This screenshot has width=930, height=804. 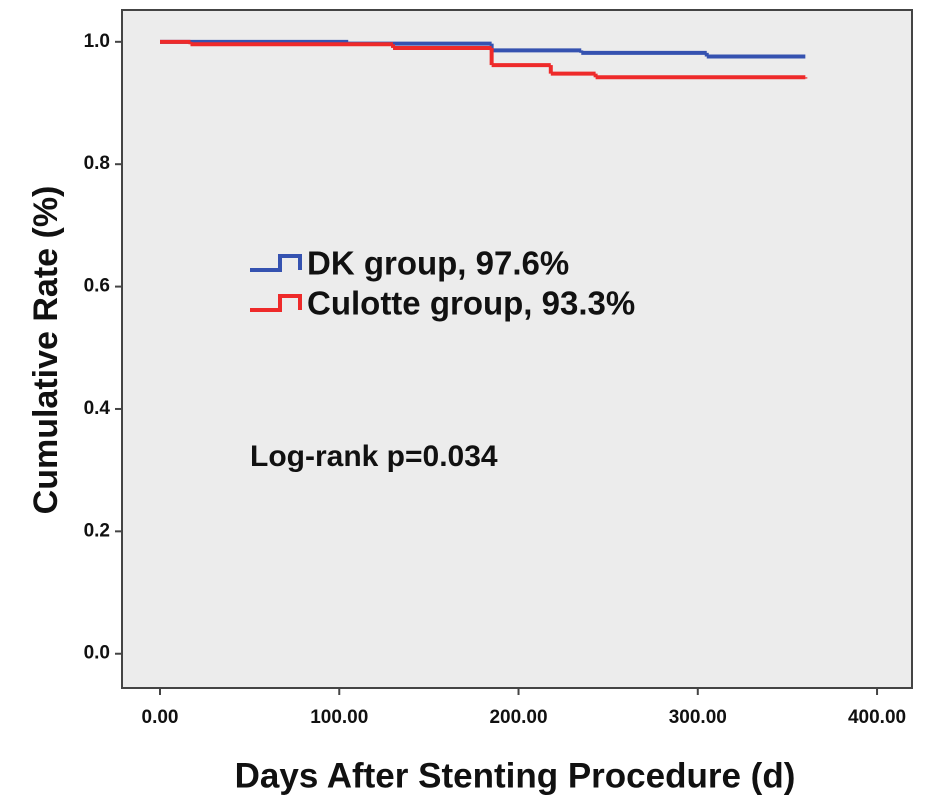 What do you see at coordinates (97, 163) in the screenshot?
I see `y-tick-label: 0.8` at bounding box center [97, 163].